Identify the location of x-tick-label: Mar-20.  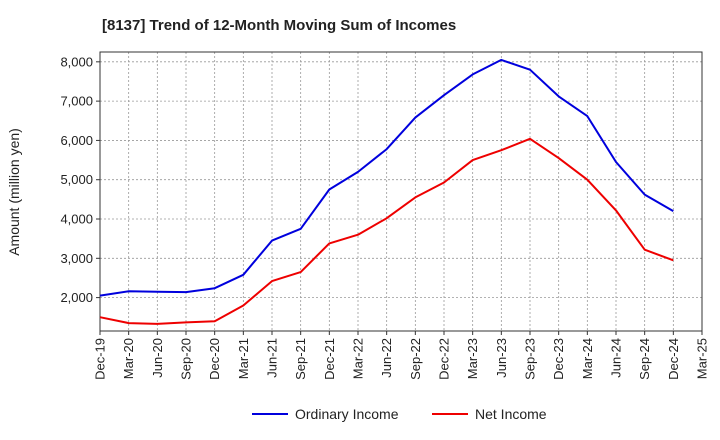
(128, 358).